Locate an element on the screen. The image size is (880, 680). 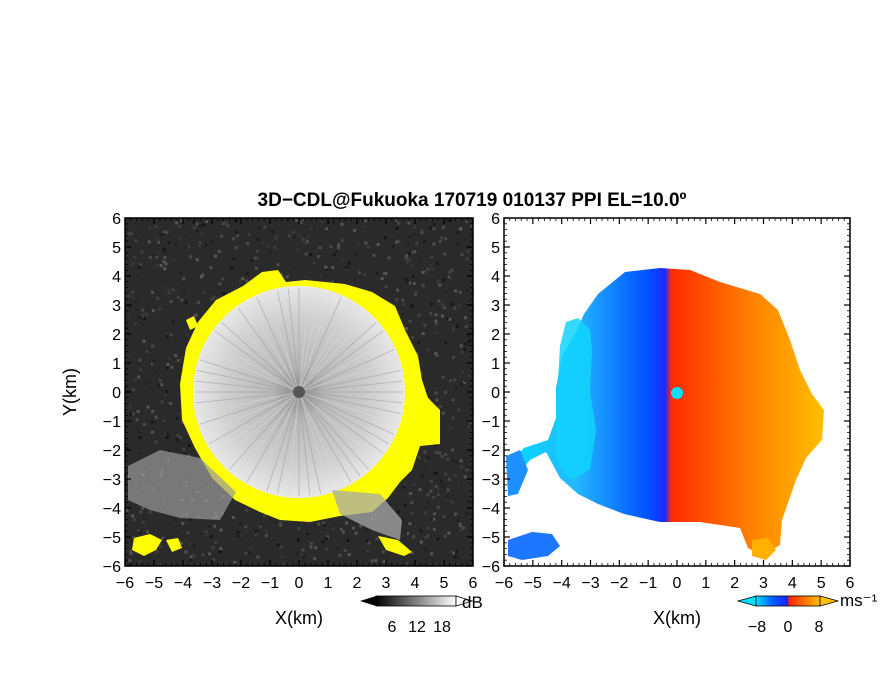
echo-patch-west is located at coordinates (192, 323).